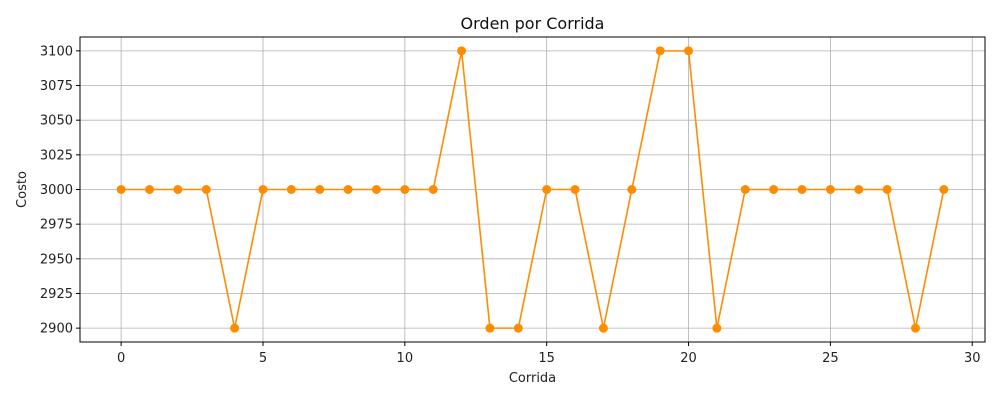 Image resolution: width=1000 pixels, height=400 pixels. I want to click on x-tick-label: 10, so click(405, 358).